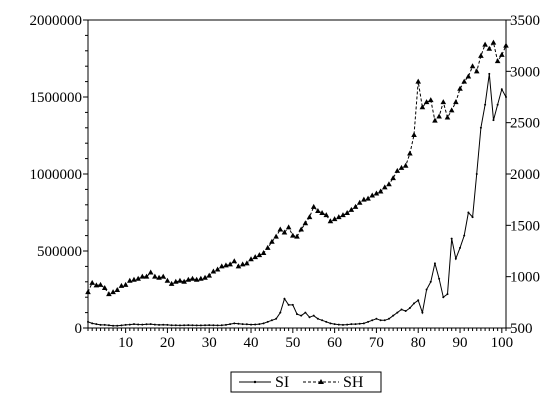  I want to click on x-tick-label: 50, so click(292, 343).